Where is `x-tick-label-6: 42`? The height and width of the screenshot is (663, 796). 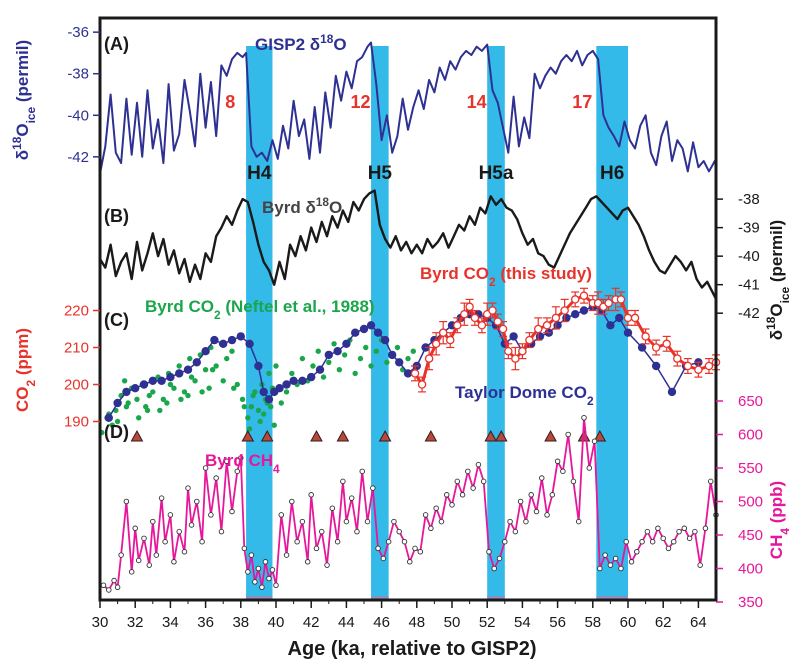 x-tick-label-6: 42 is located at coordinates (311, 622).